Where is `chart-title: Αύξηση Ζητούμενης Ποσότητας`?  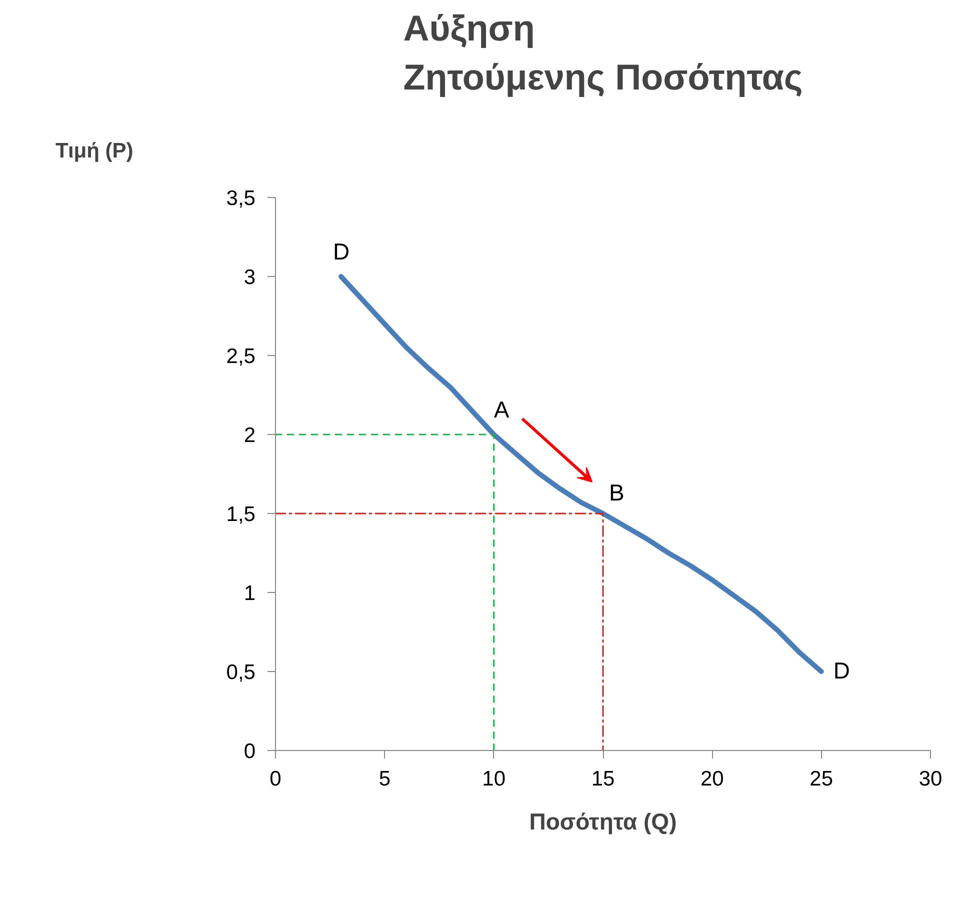
chart-title: Αύξηση Ζητούμενης Ποσότητας is located at coordinates (603, 52).